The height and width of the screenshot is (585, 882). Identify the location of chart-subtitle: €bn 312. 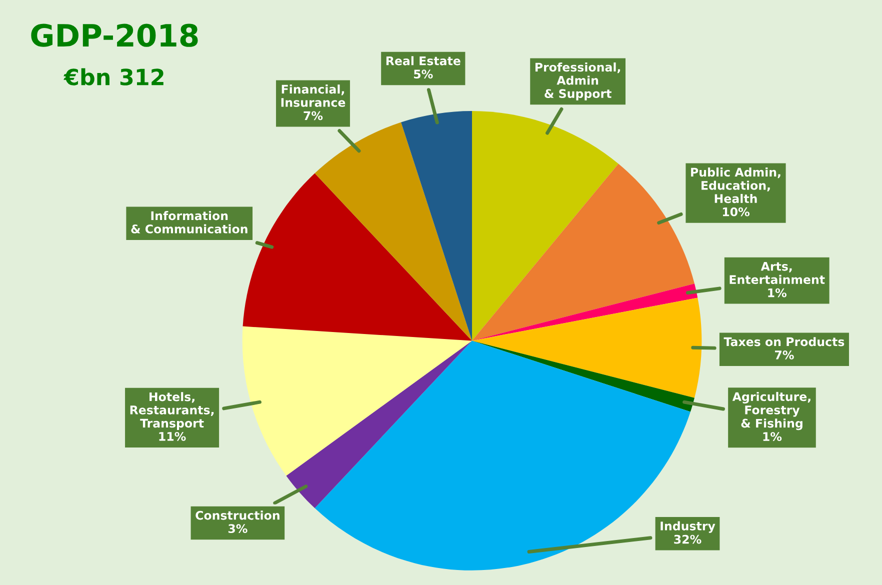
(114, 77).